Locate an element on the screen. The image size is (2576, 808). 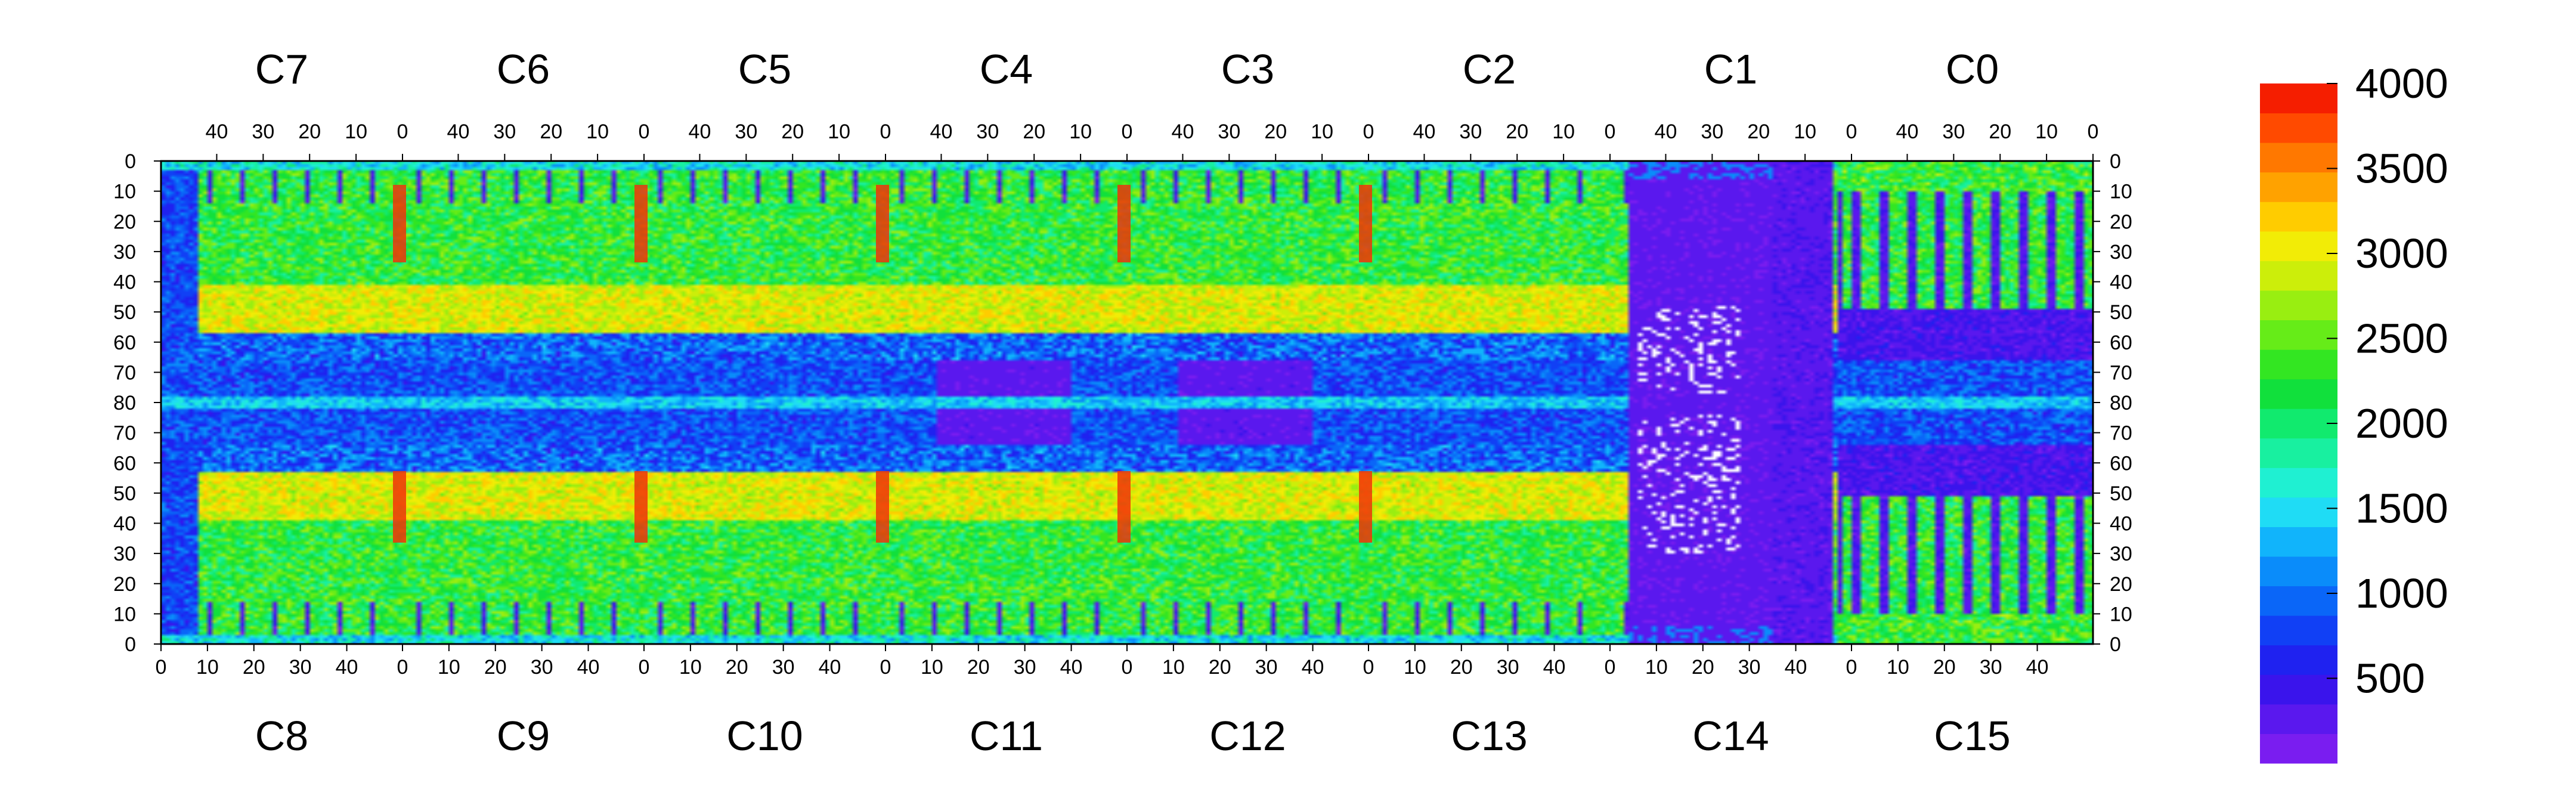
colorbar-label: 2500 is located at coordinates (2402, 339).